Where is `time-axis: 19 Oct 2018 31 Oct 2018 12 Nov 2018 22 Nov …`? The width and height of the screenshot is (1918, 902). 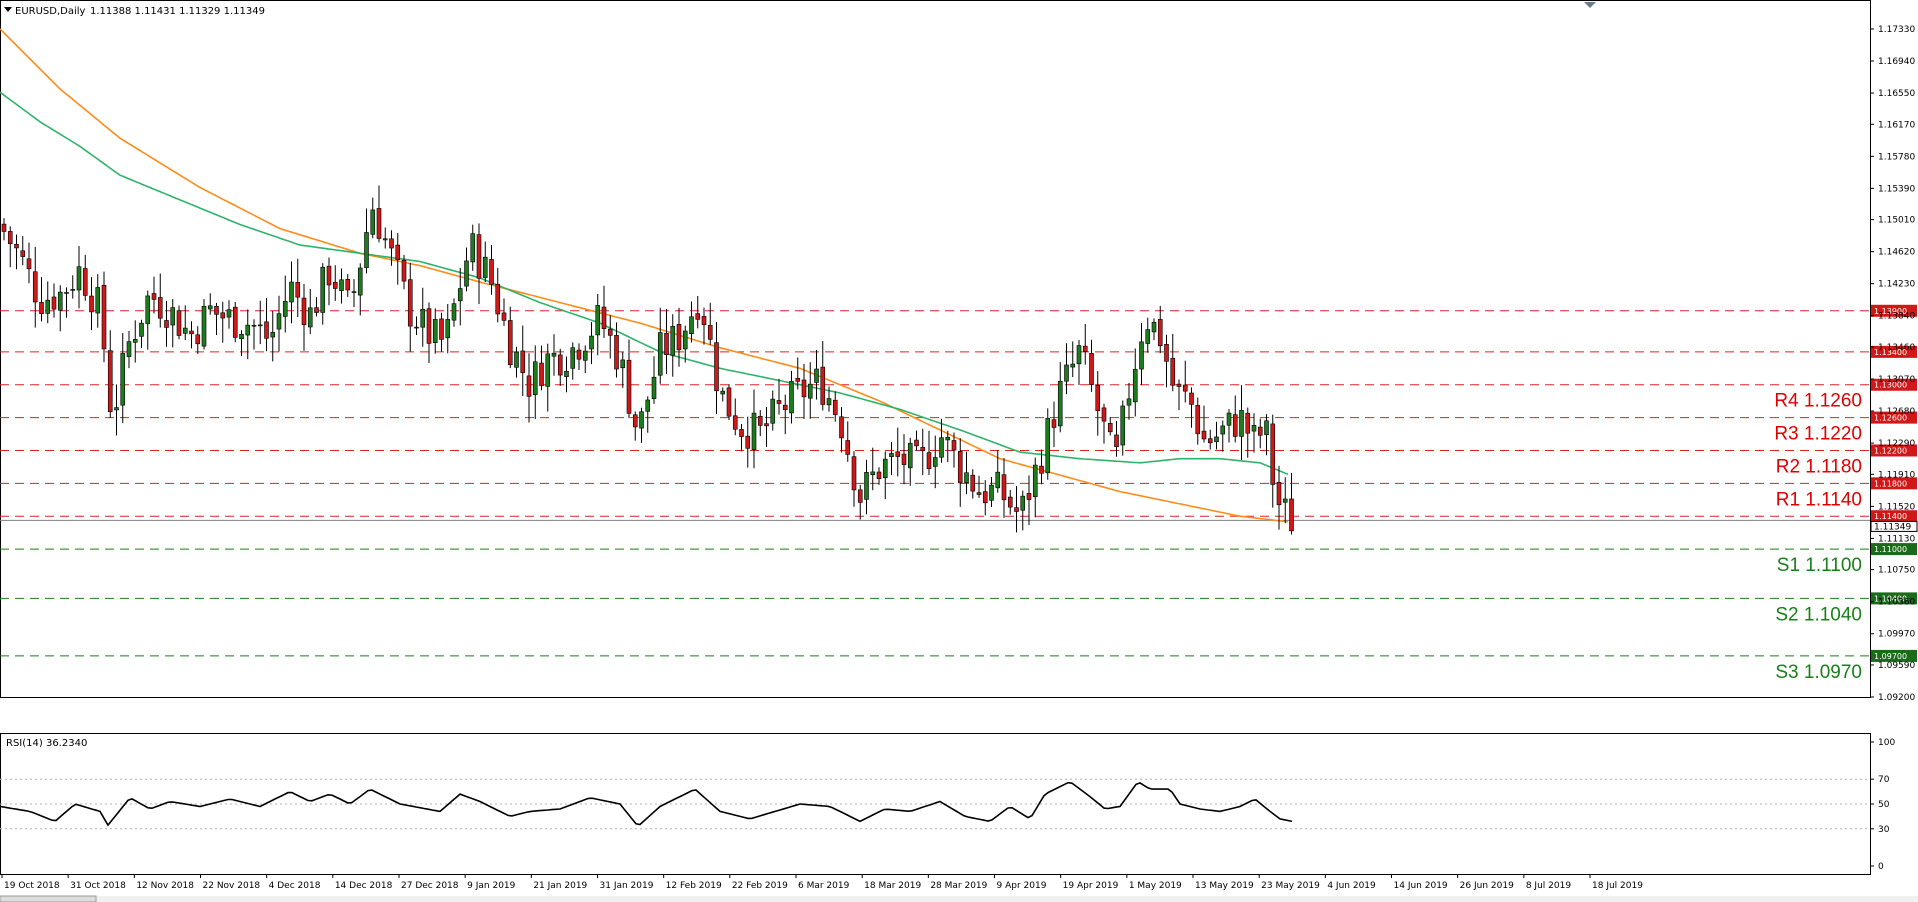
time-axis: 19 Oct 2018 31 Oct 2018 12 Nov 2018 22 Nov … is located at coordinates (822, 882).